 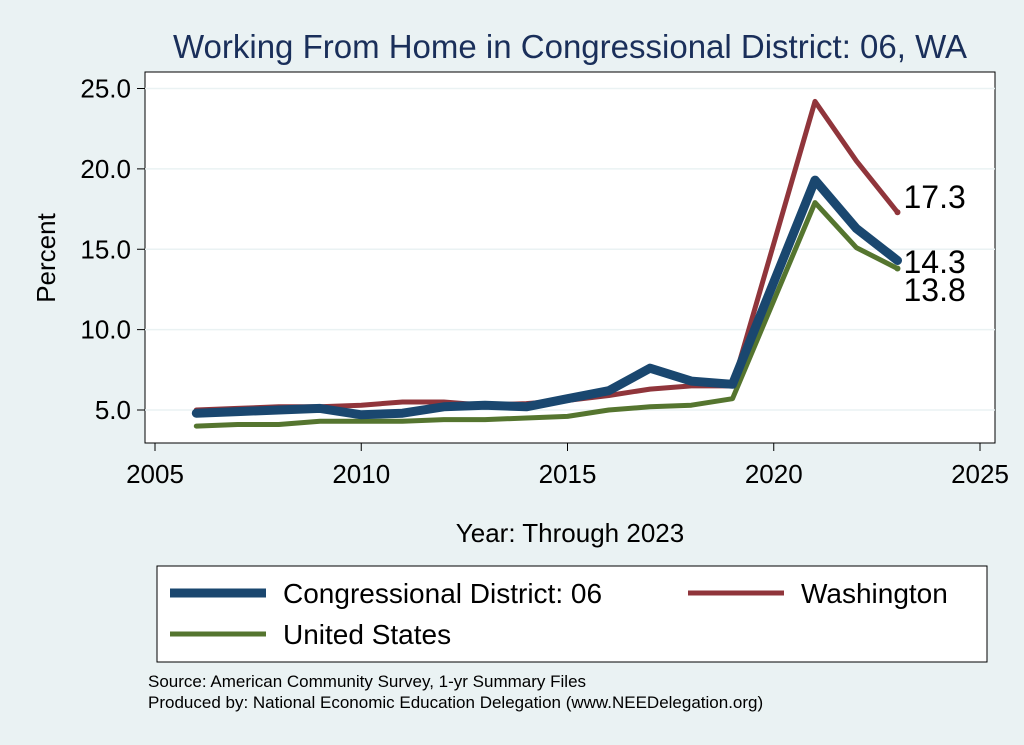 What do you see at coordinates (935, 197) in the screenshot?
I see `series-end-label: 17.3` at bounding box center [935, 197].